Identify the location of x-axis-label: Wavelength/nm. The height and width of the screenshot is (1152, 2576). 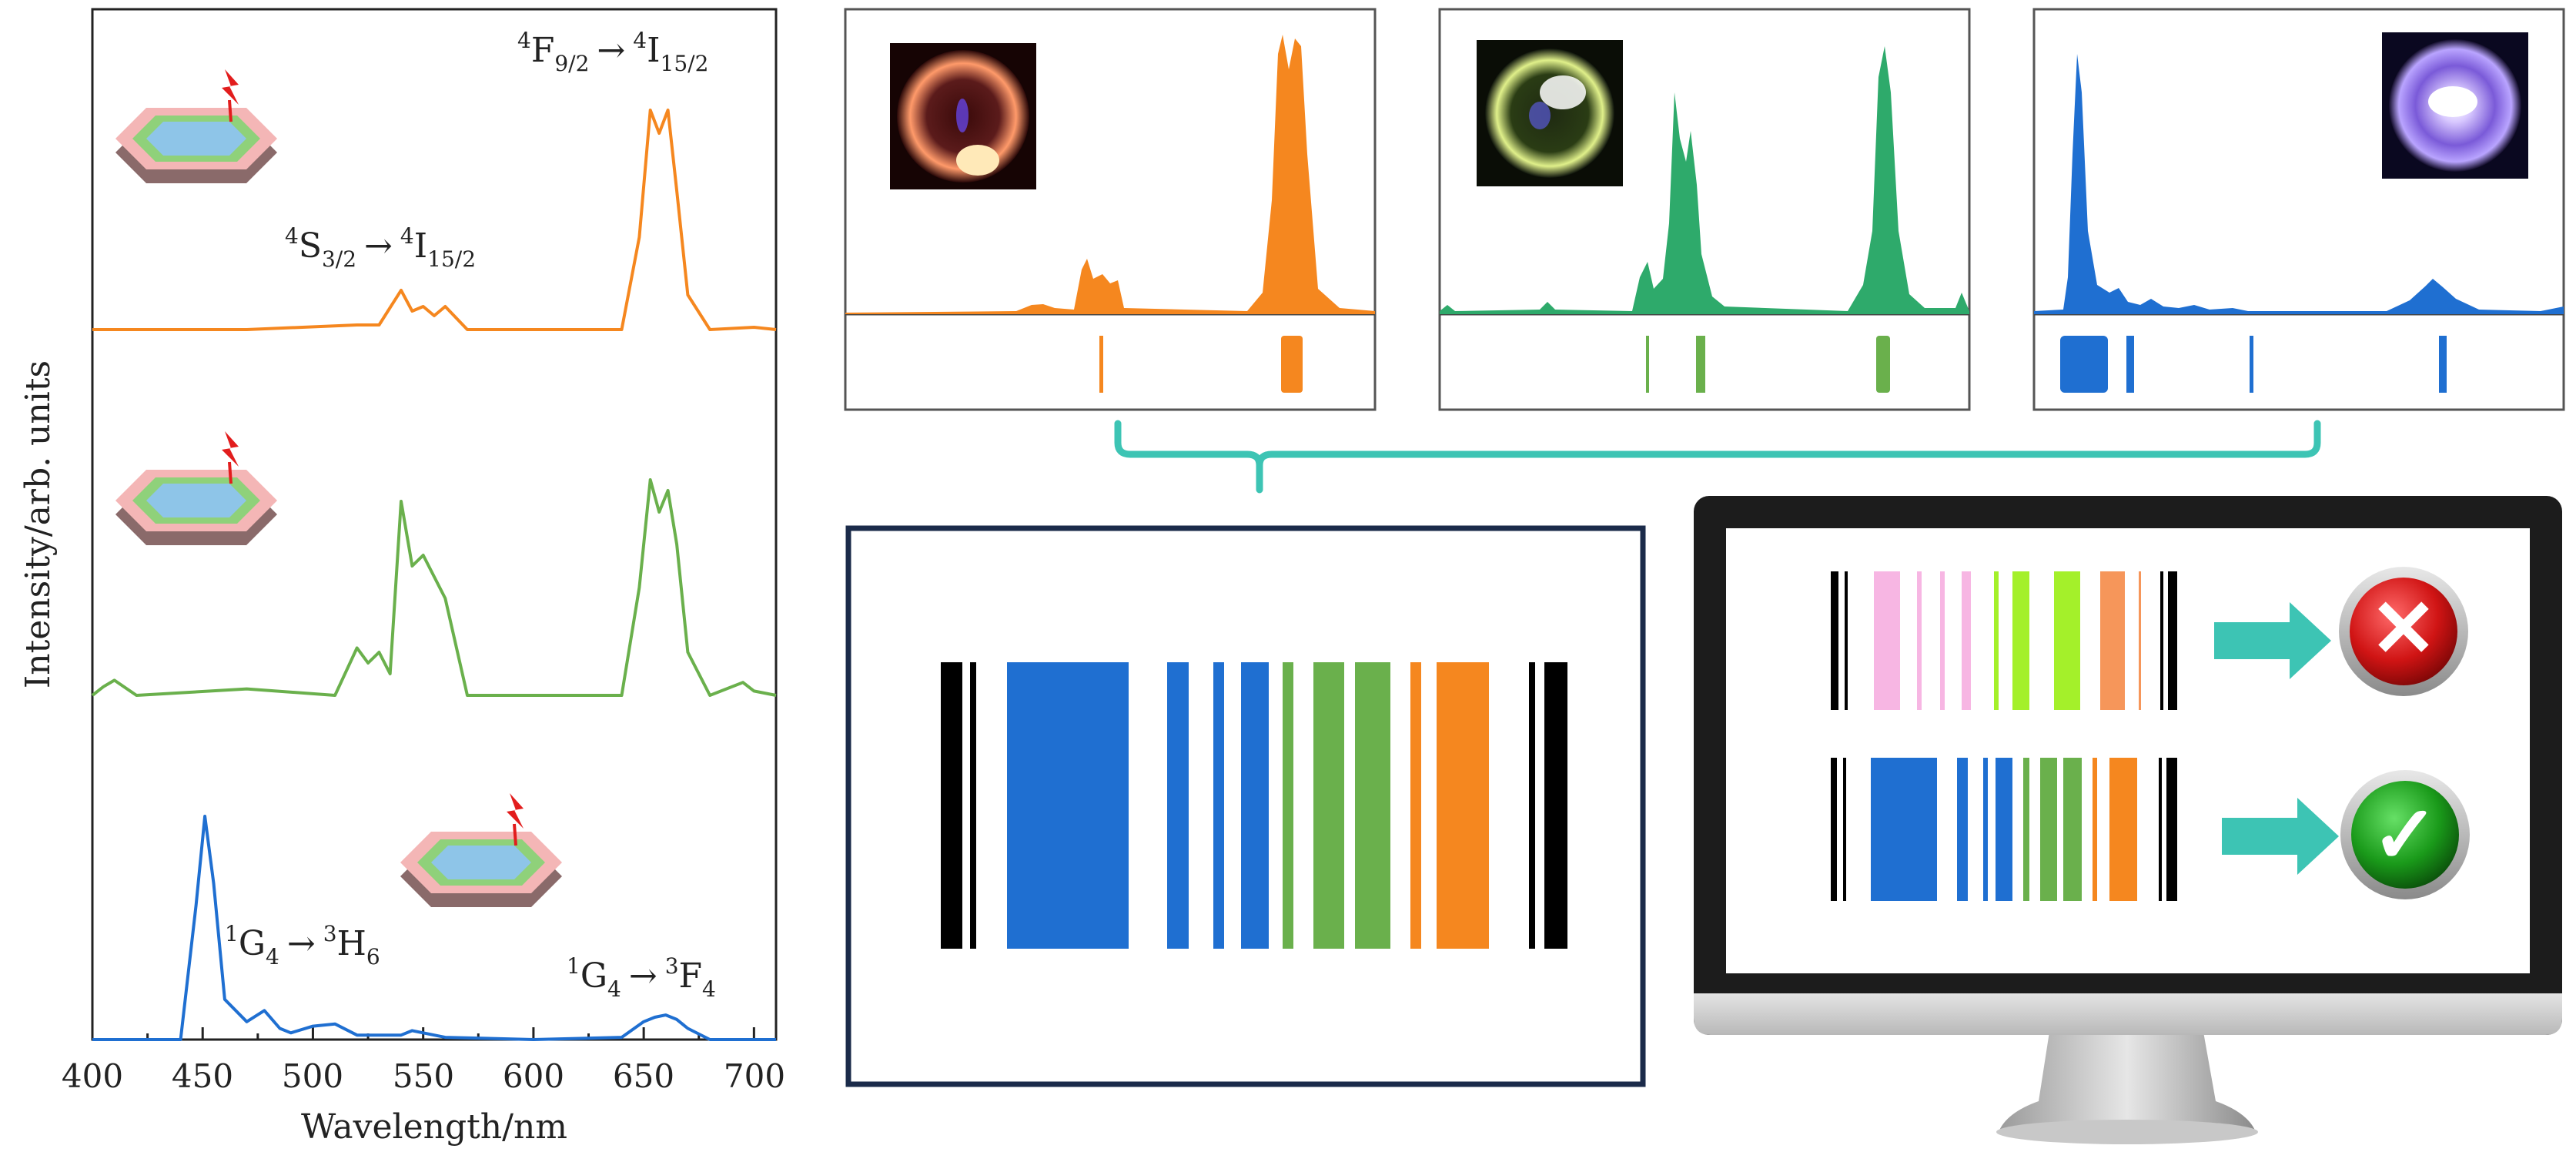
(434, 1127).